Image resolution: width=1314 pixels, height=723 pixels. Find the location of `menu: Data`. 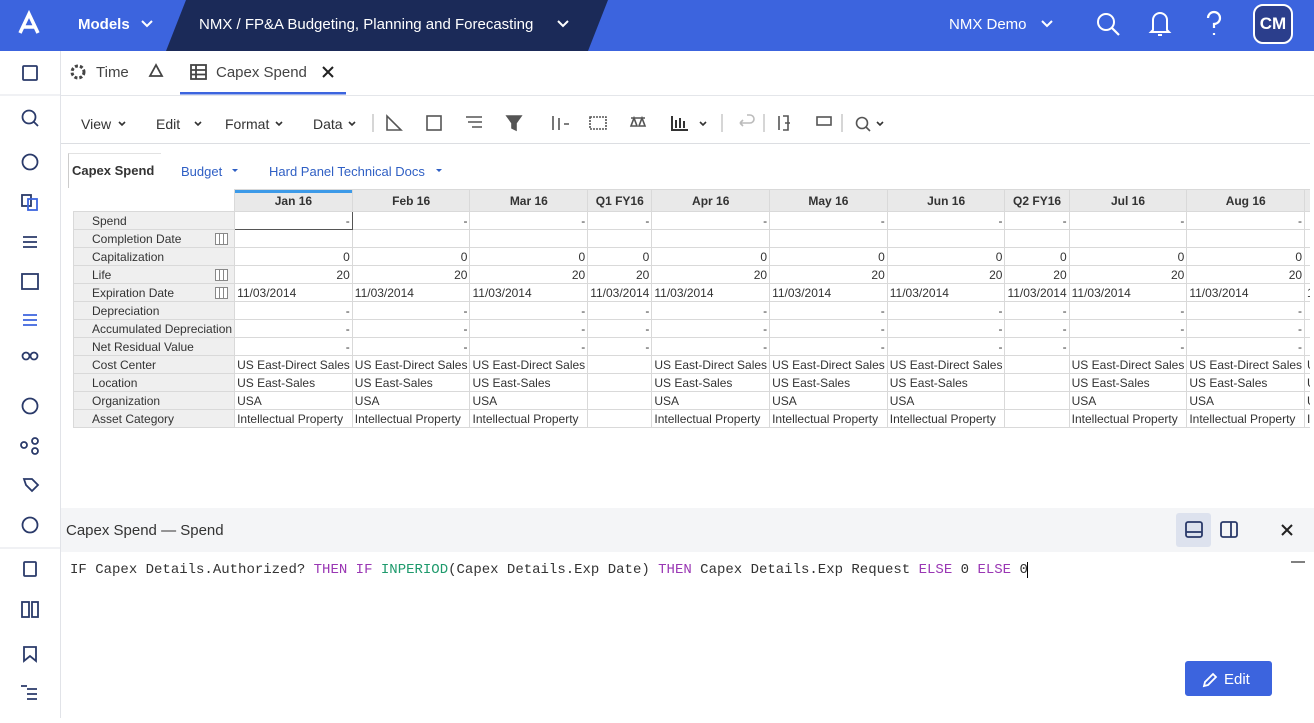

menu: Data is located at coordinates (328, 124).